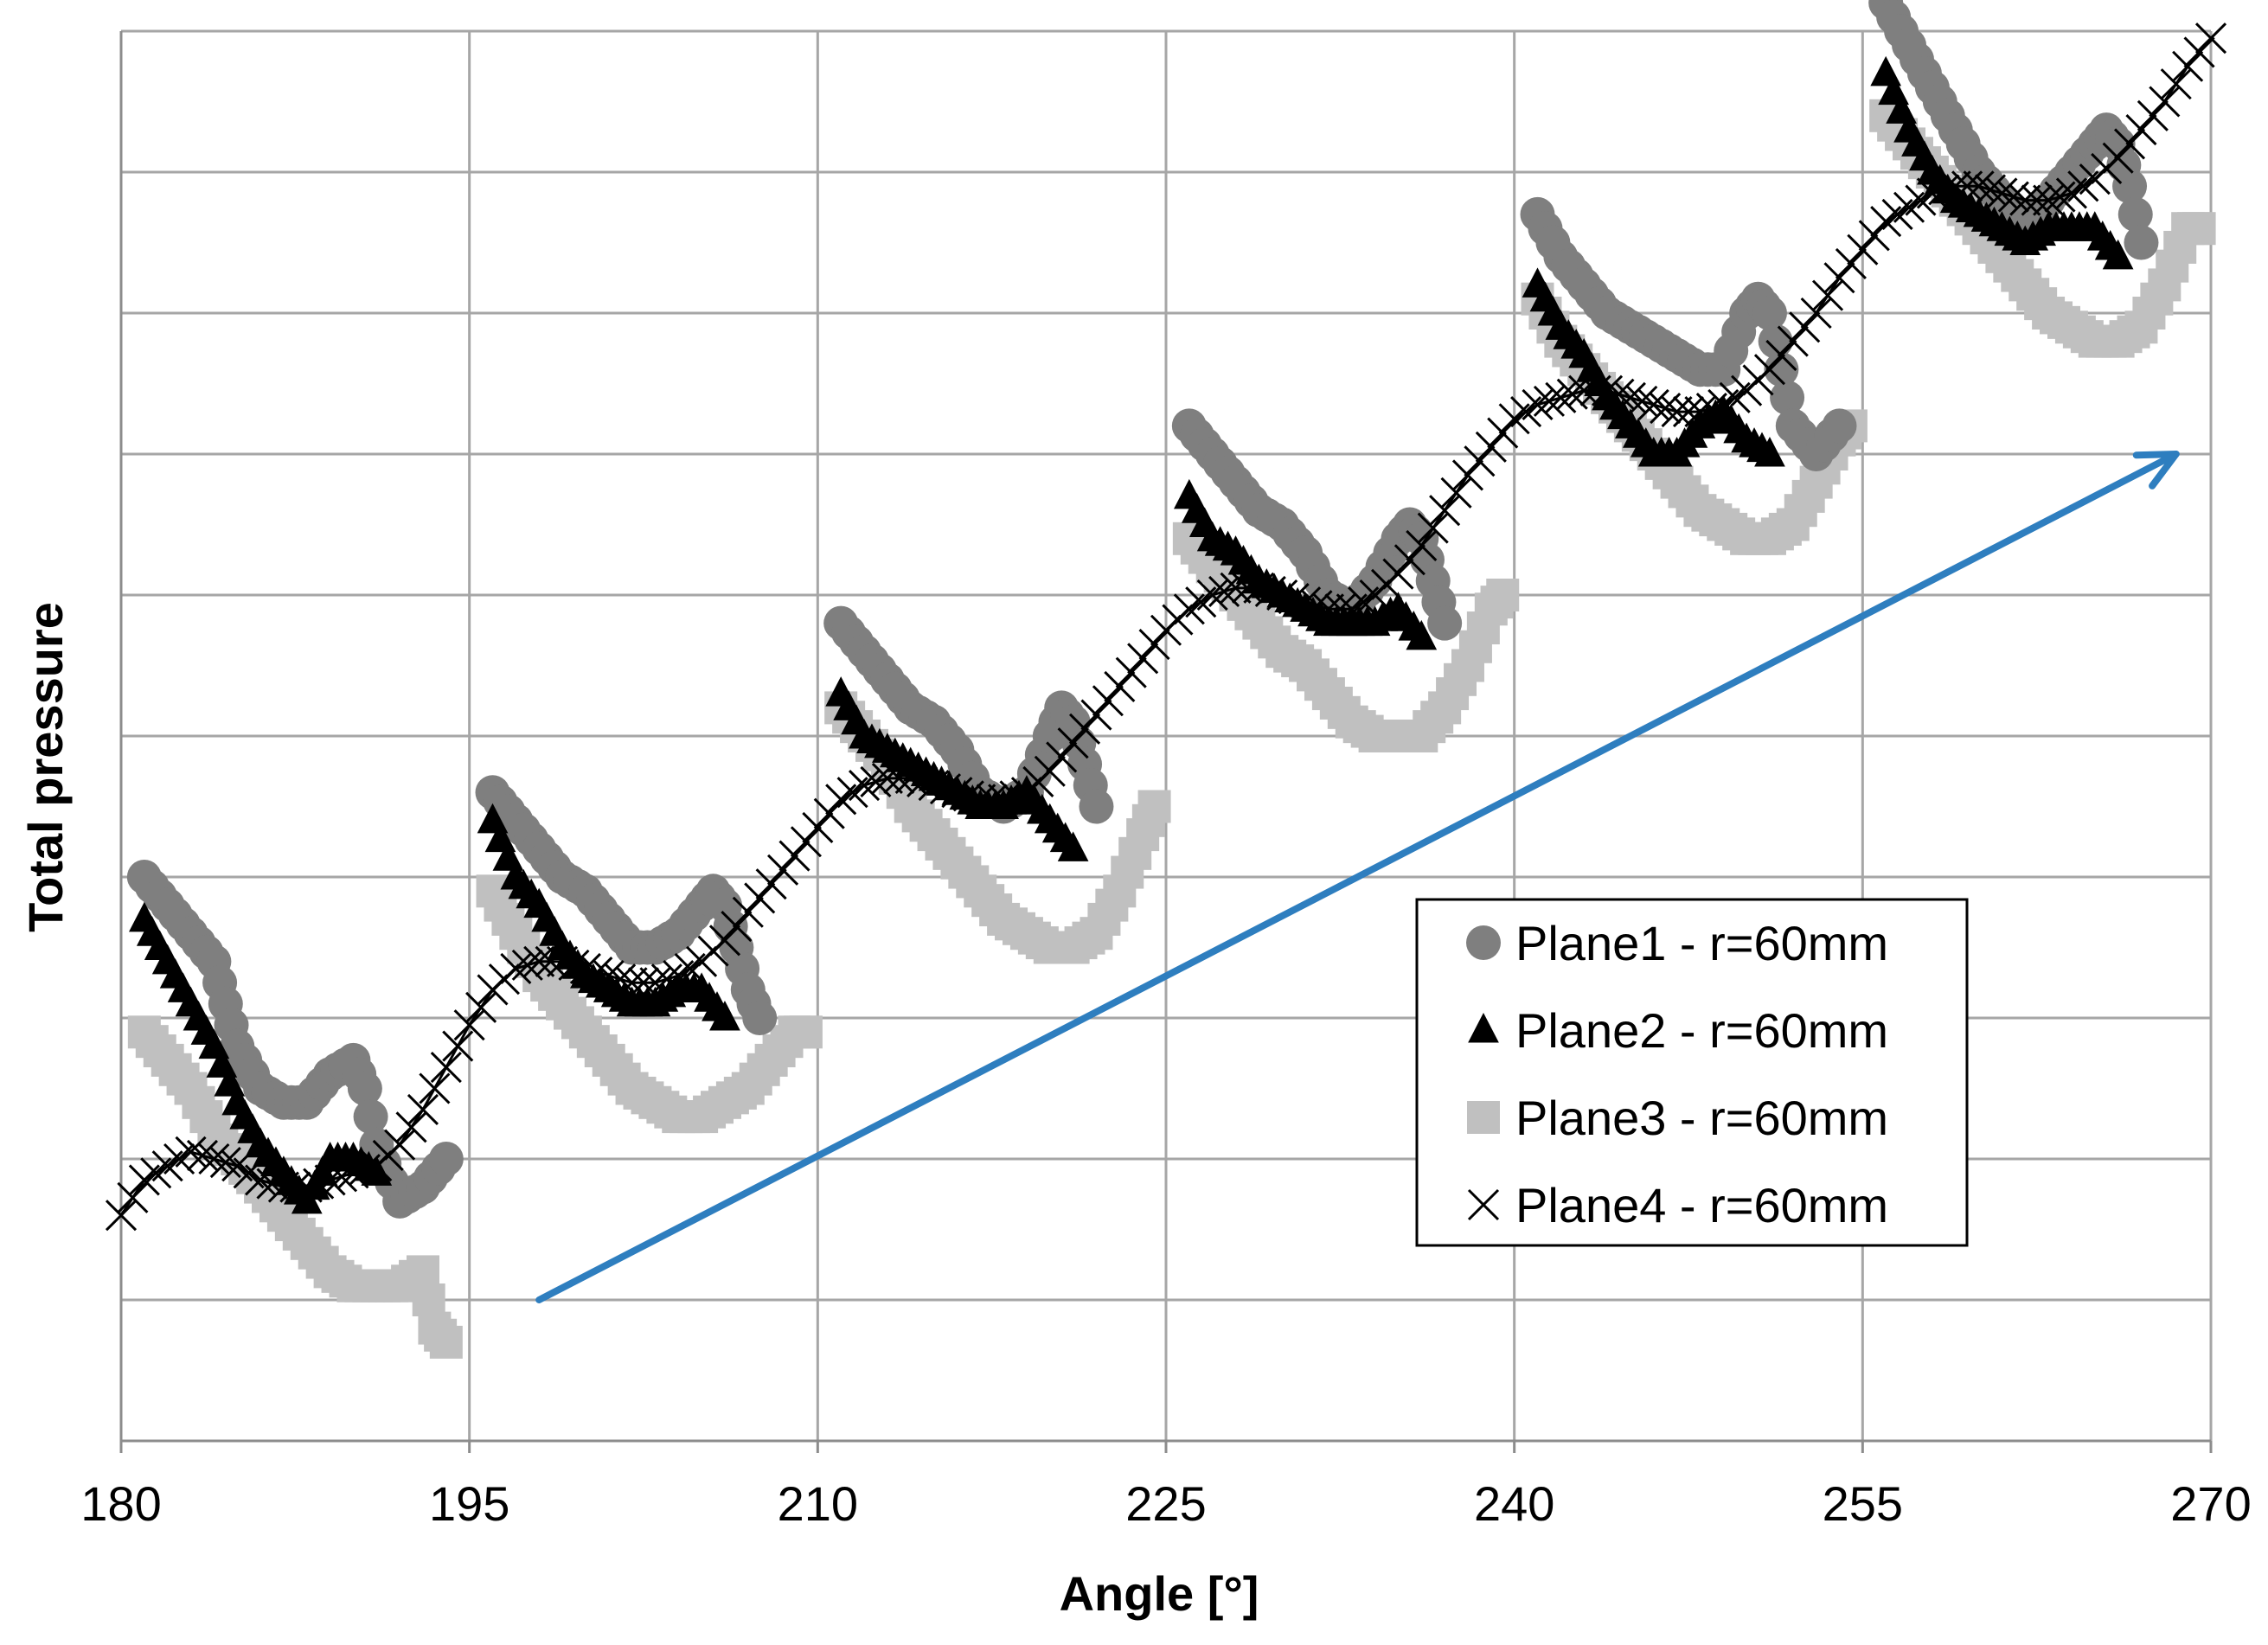  Describe the element at coordinates (1159, 1593) in the screenshot. I see `x-axis-title: Angle [°]` at that location.